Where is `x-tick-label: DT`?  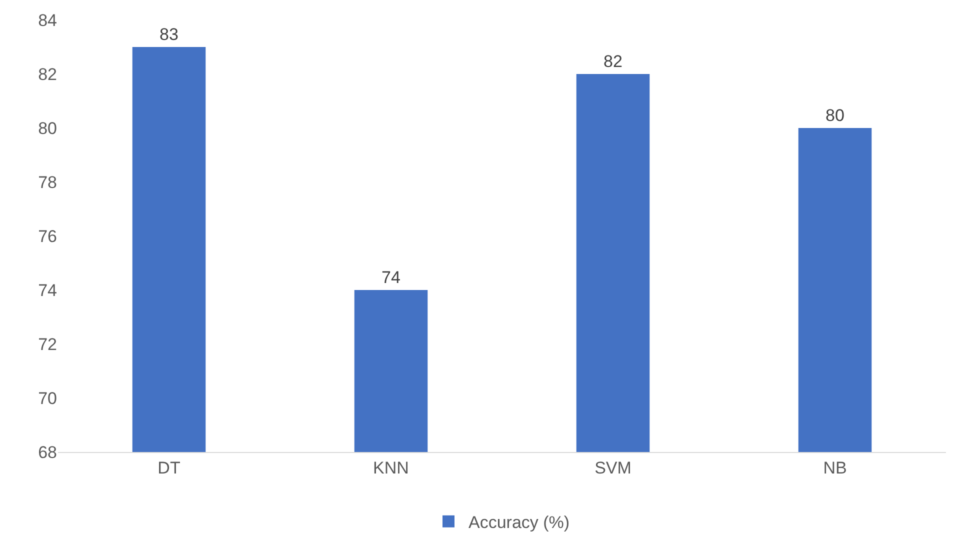
x-tick-label: DT is located at coordinates (169, 468).